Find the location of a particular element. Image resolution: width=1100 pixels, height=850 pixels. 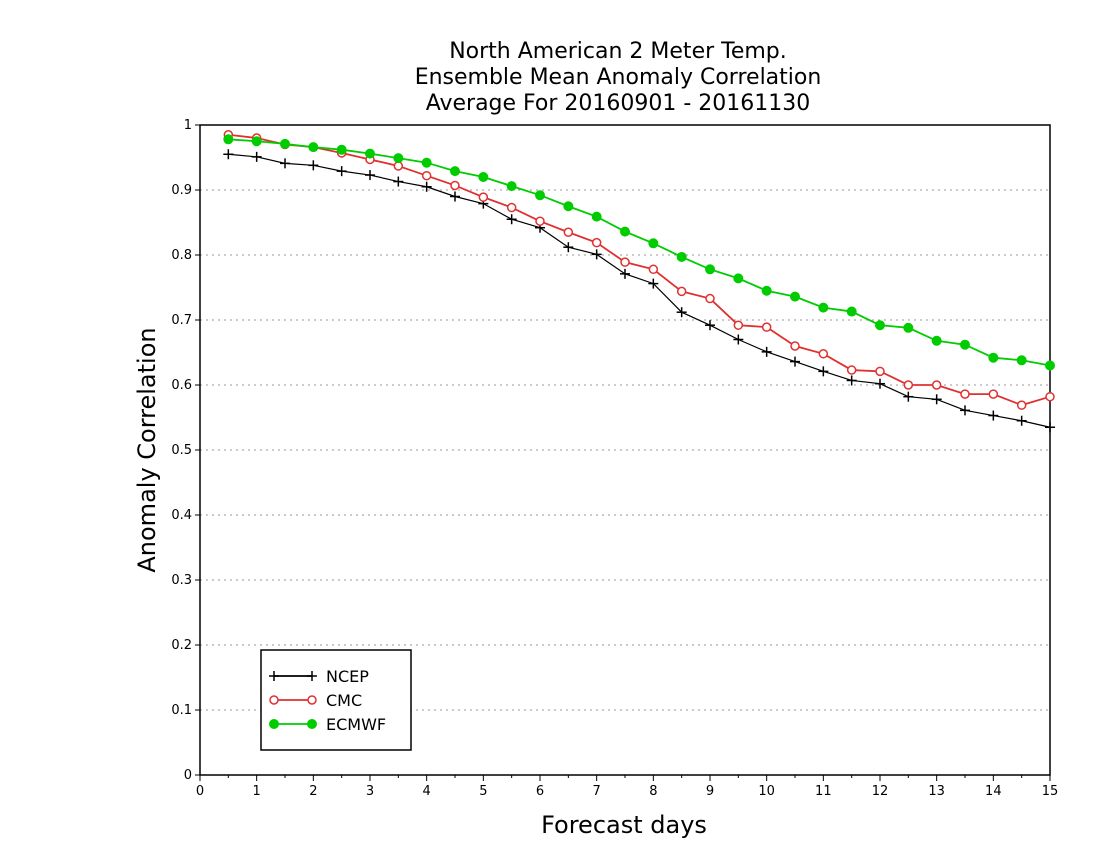

y-tick-label: 0.4 is located at coordinates (181, 515).